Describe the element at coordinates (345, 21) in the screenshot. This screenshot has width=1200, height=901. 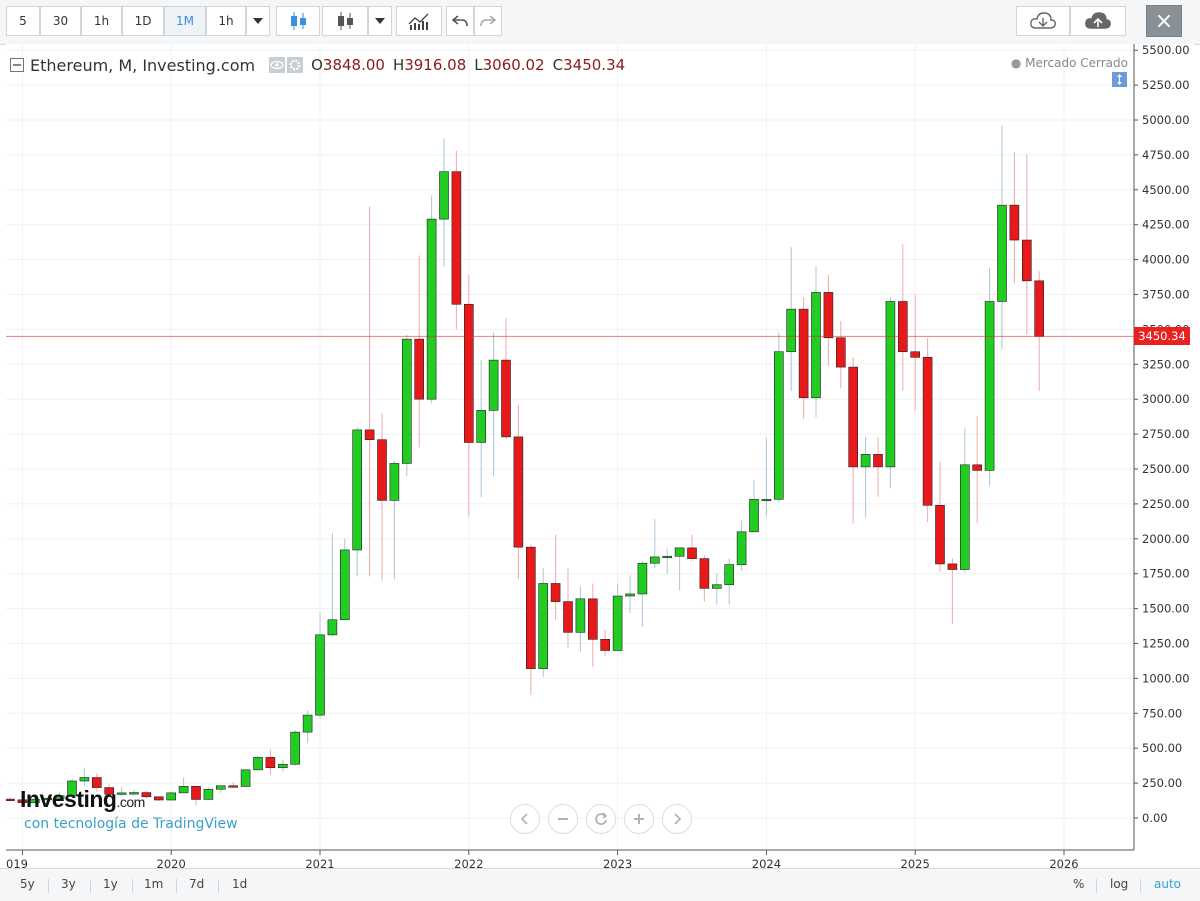
I see `bars-style-button` at that location.